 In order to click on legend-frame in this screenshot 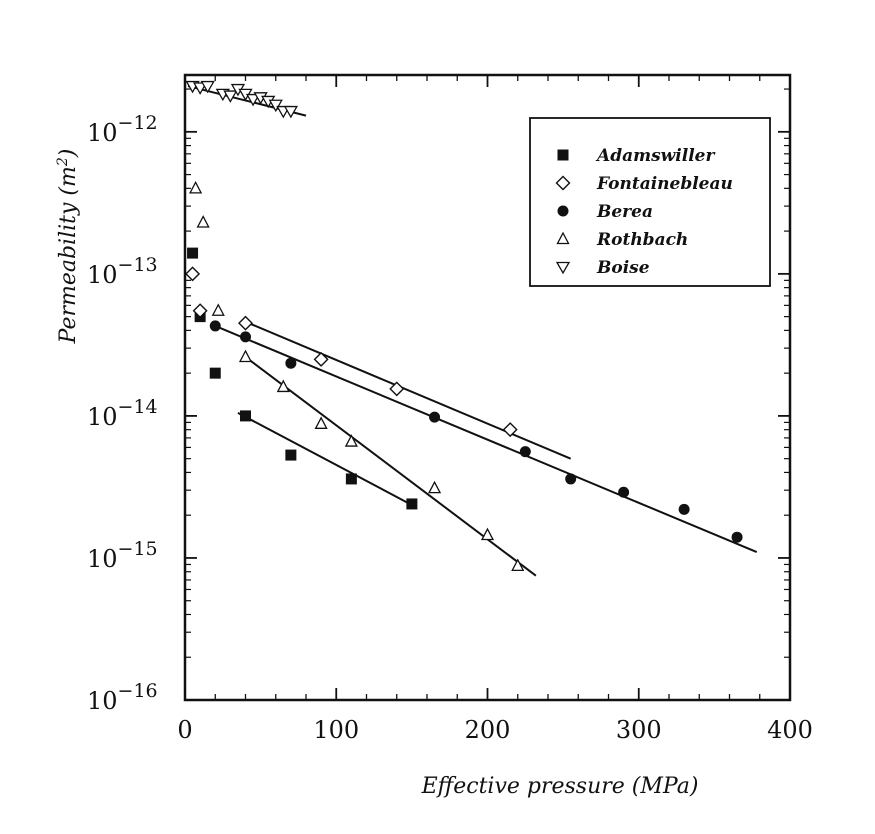, I will do `click(650, 202)`.